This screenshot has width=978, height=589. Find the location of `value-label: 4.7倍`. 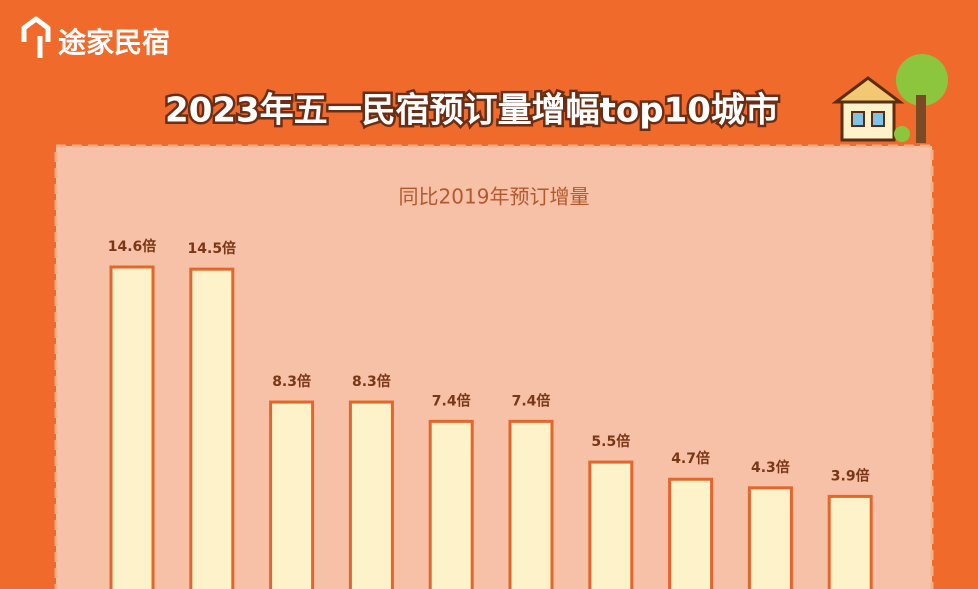

value-label: 4.7倍 is located at coordinates (690, 458).